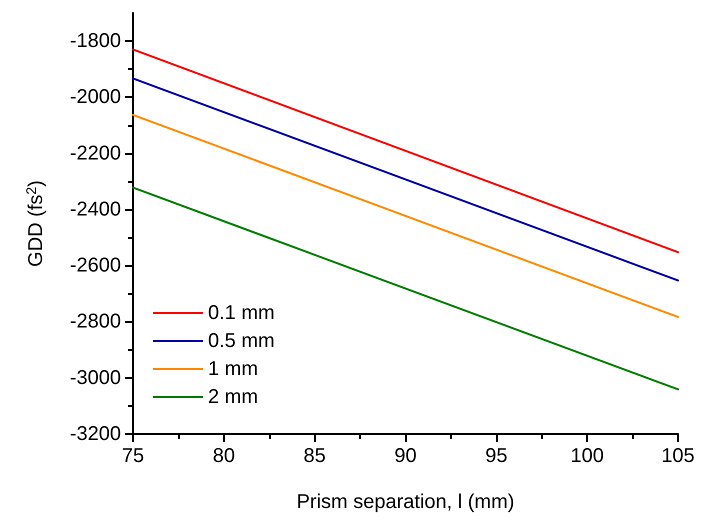 The width and height of the screenshot is (710, 532). Describe the element at coordinates (95, 41) in the screenshot. I see `y-tick-label: -1800` at that location.